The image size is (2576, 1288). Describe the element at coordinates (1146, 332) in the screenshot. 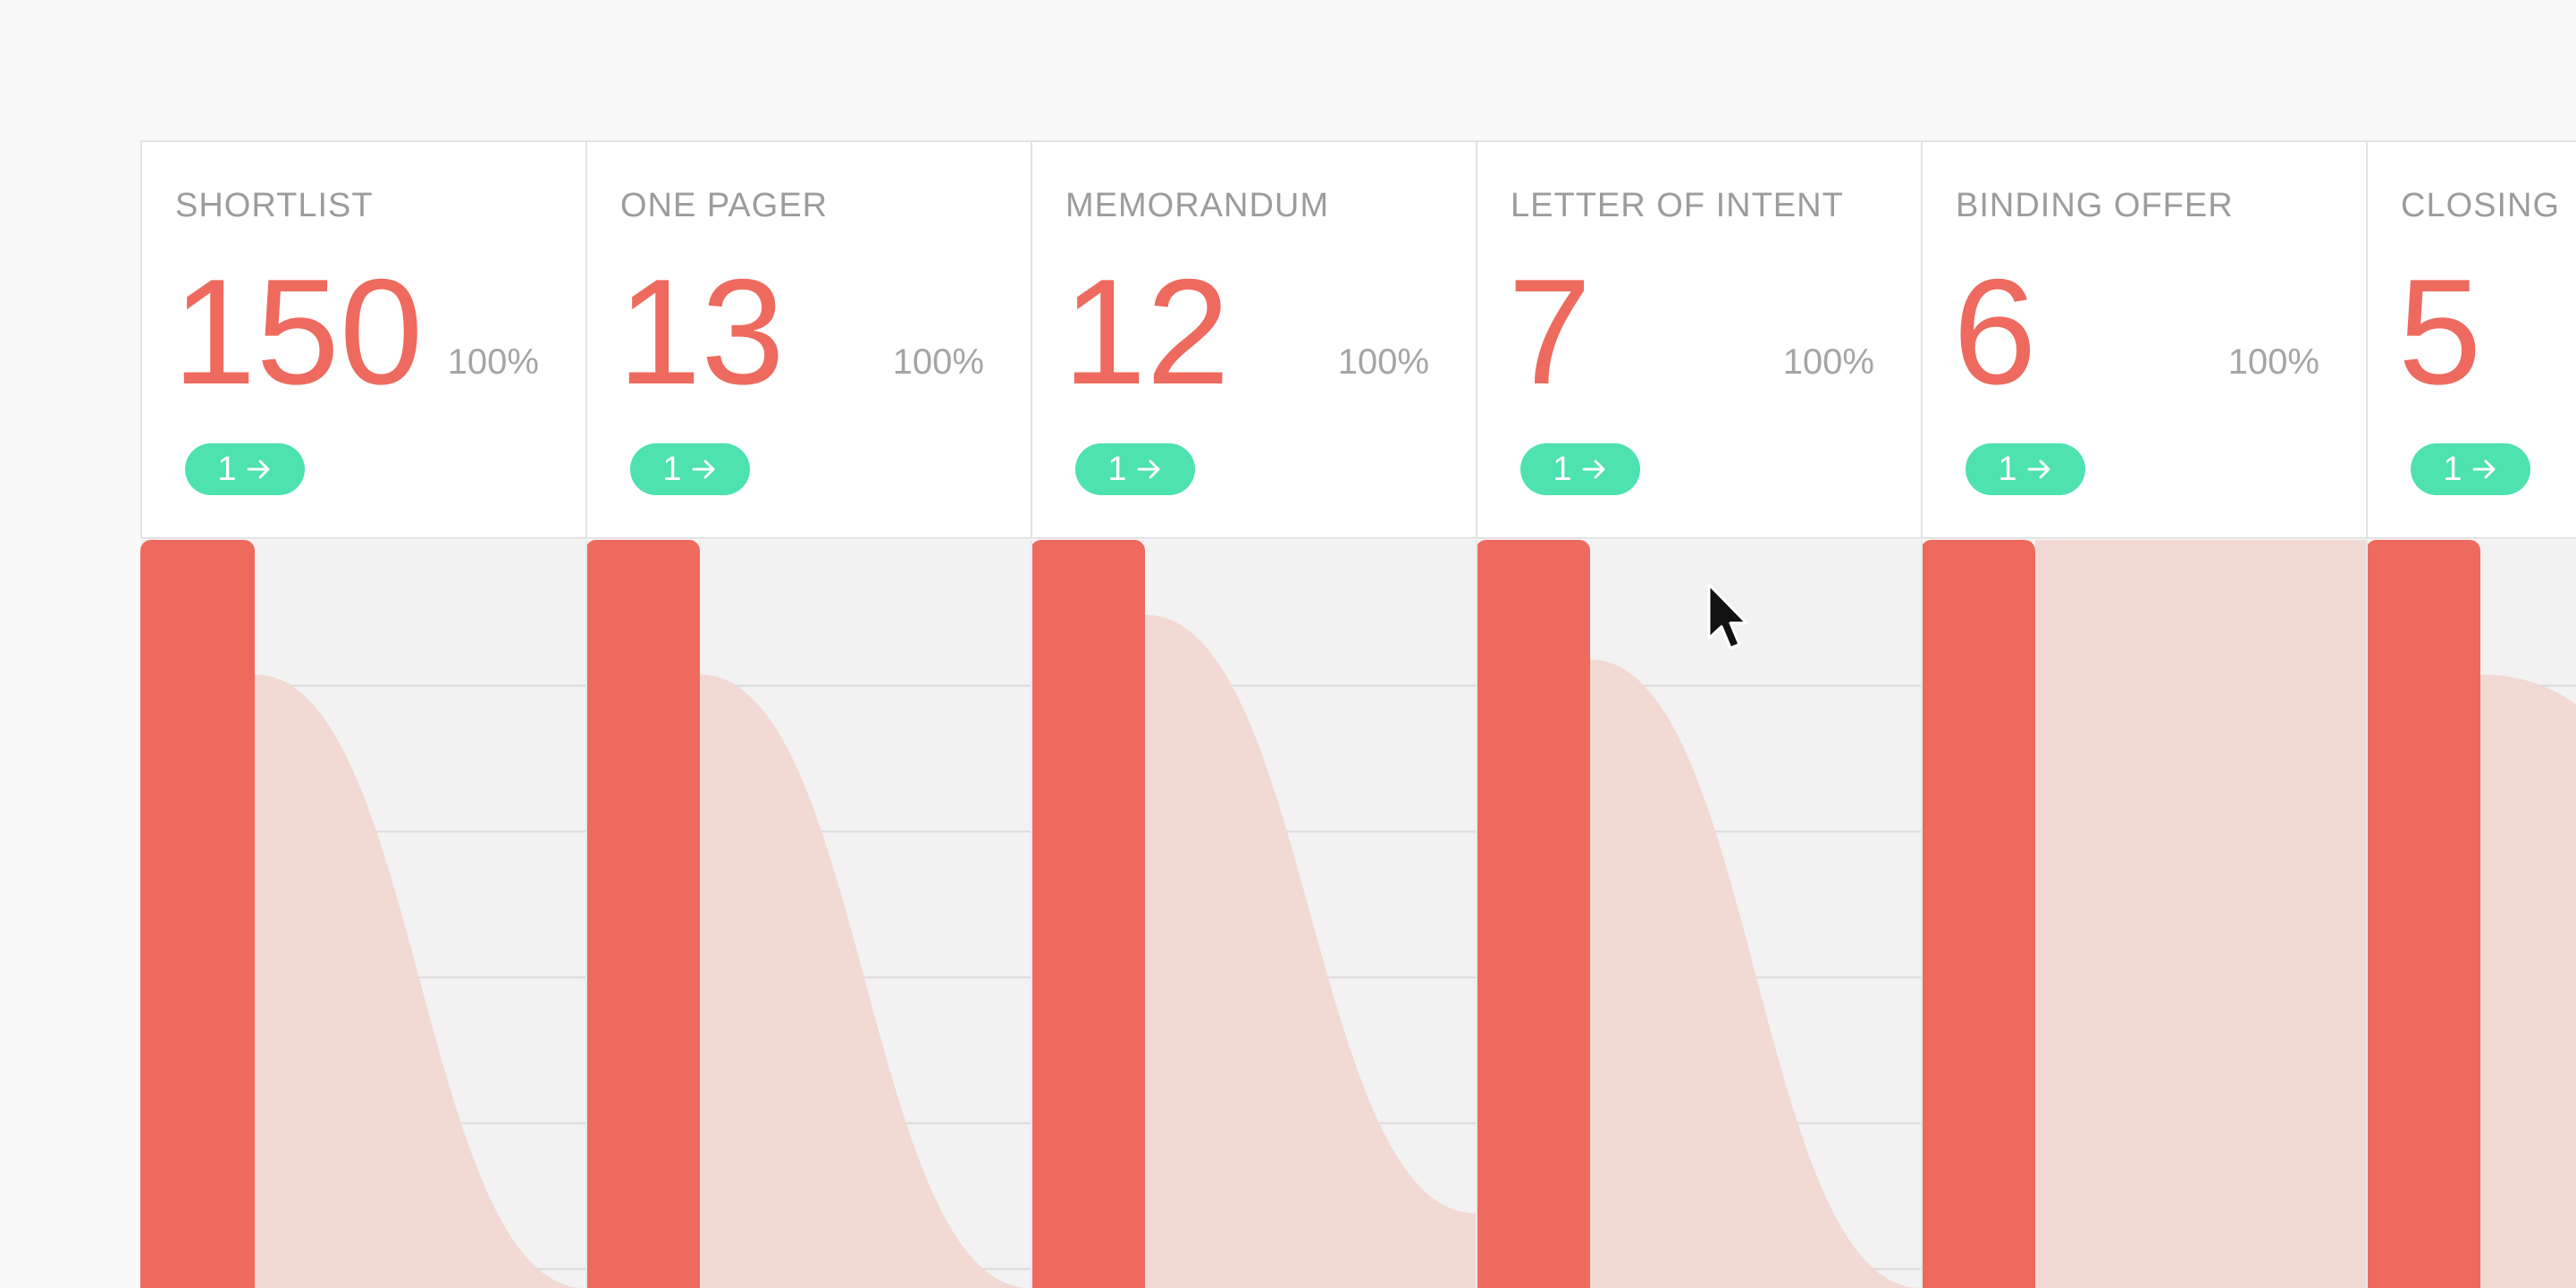

I see `stage-count: 12` at that location.